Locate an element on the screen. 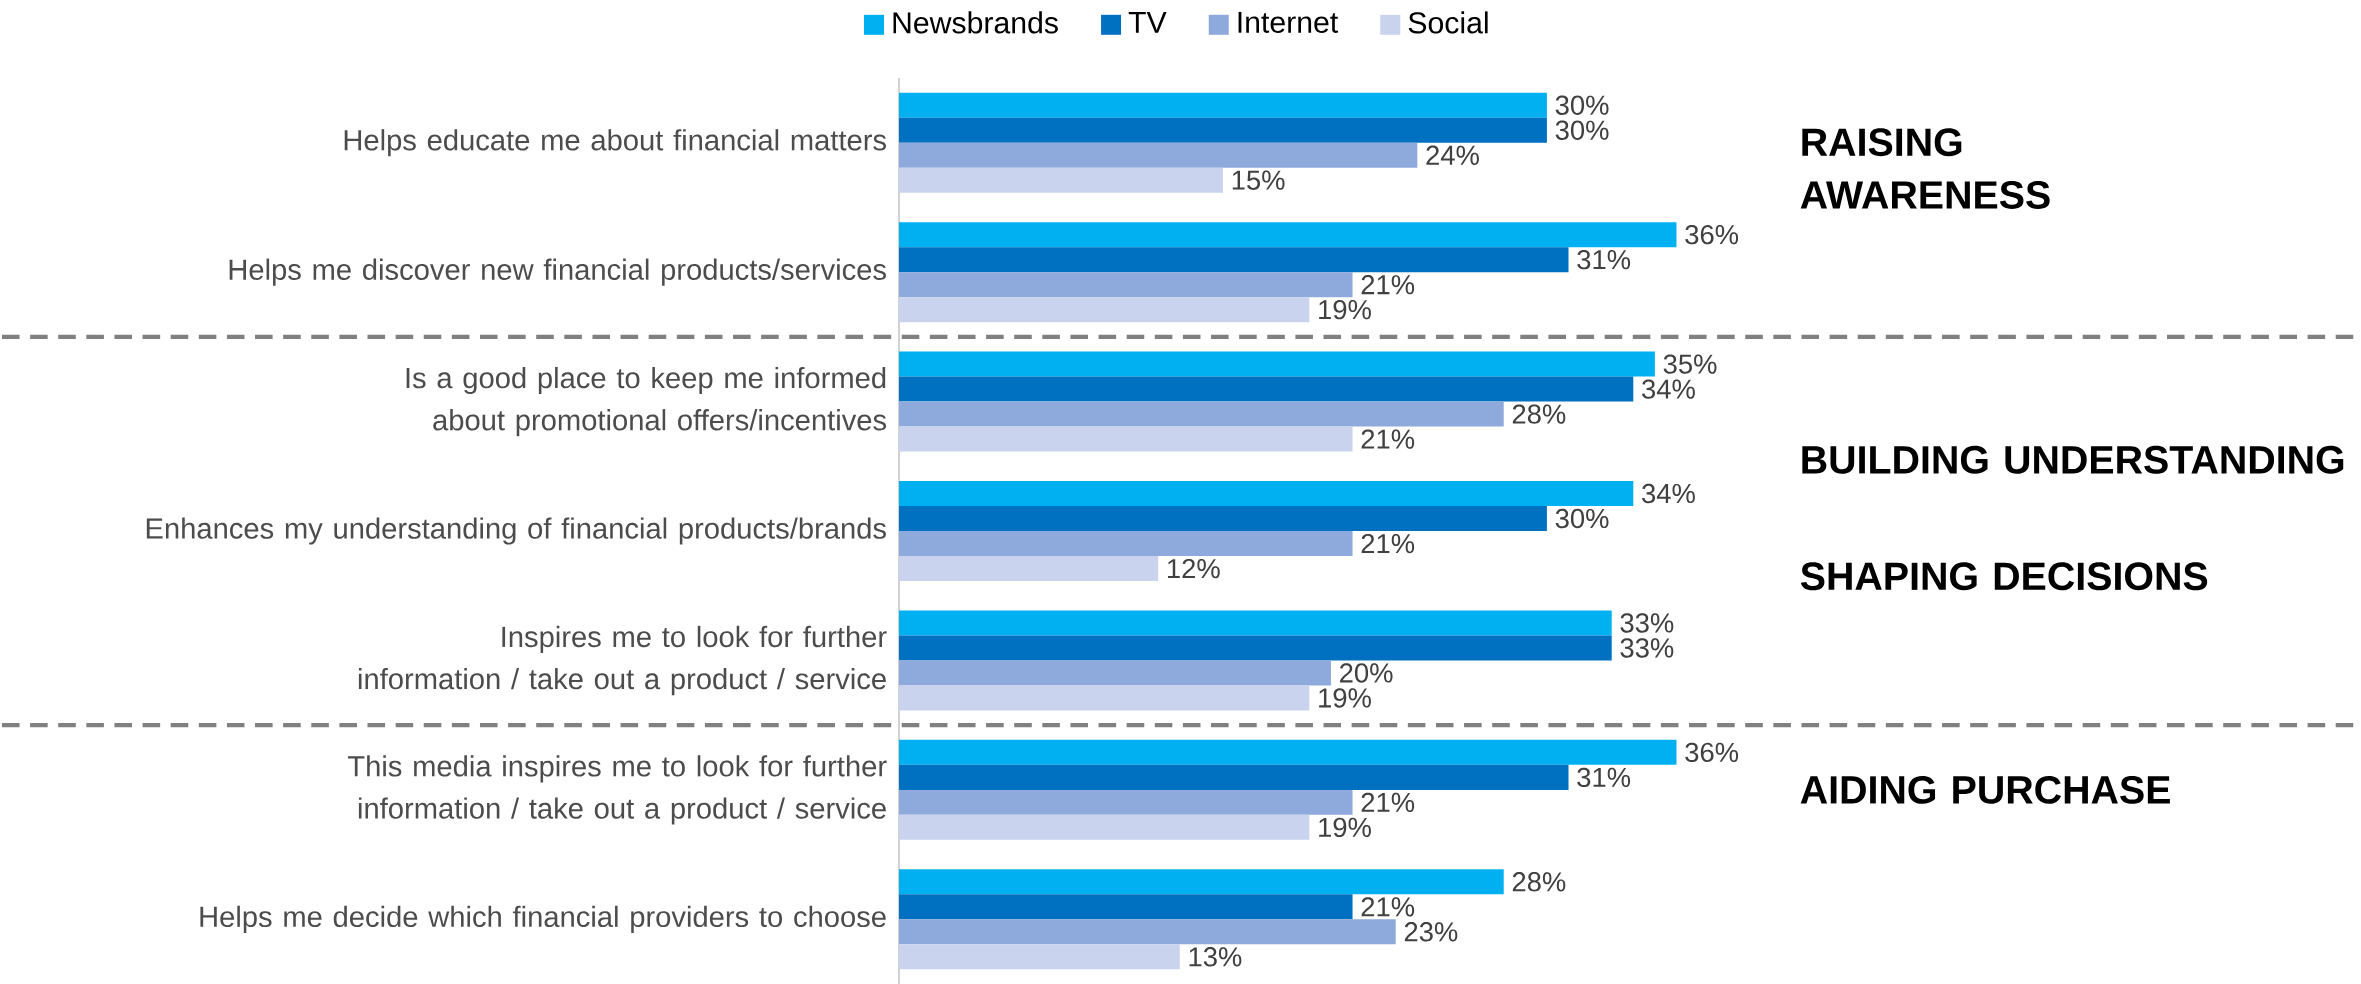 This screenshot has height=984, width=2361. text: AIDING PURCHASE is located at coordinates (1985, 789).